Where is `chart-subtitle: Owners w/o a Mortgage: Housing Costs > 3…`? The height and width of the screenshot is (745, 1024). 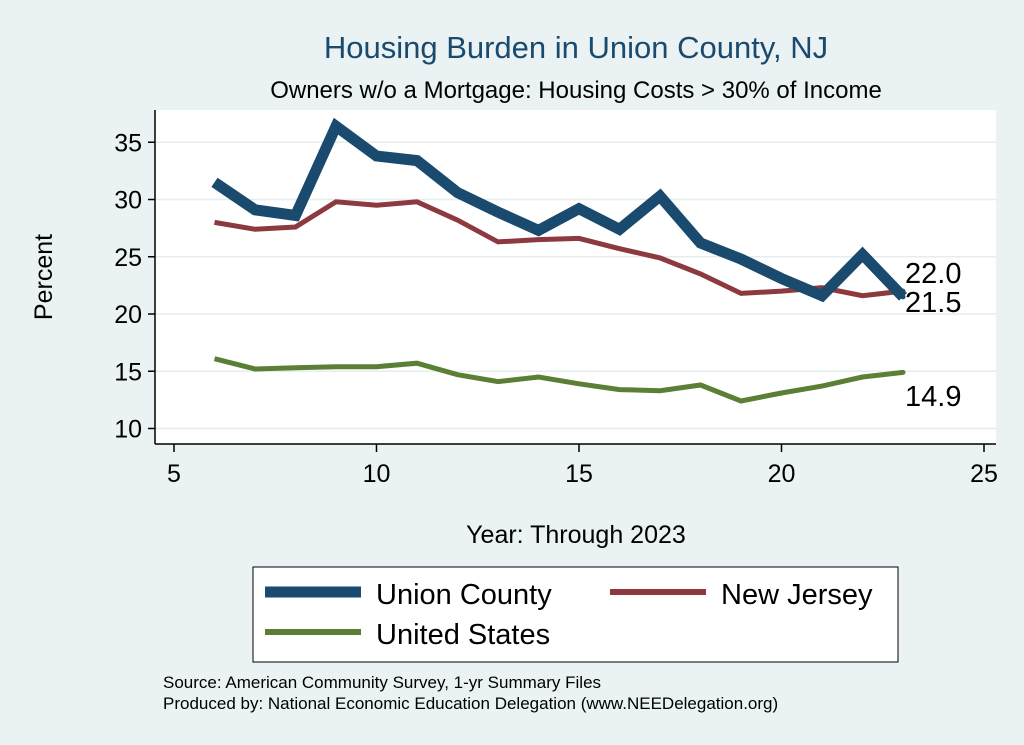 chart-subtitle: Owners w/o a Mortgage: Housing Costs > 3… is located at coordinates (576, 90).